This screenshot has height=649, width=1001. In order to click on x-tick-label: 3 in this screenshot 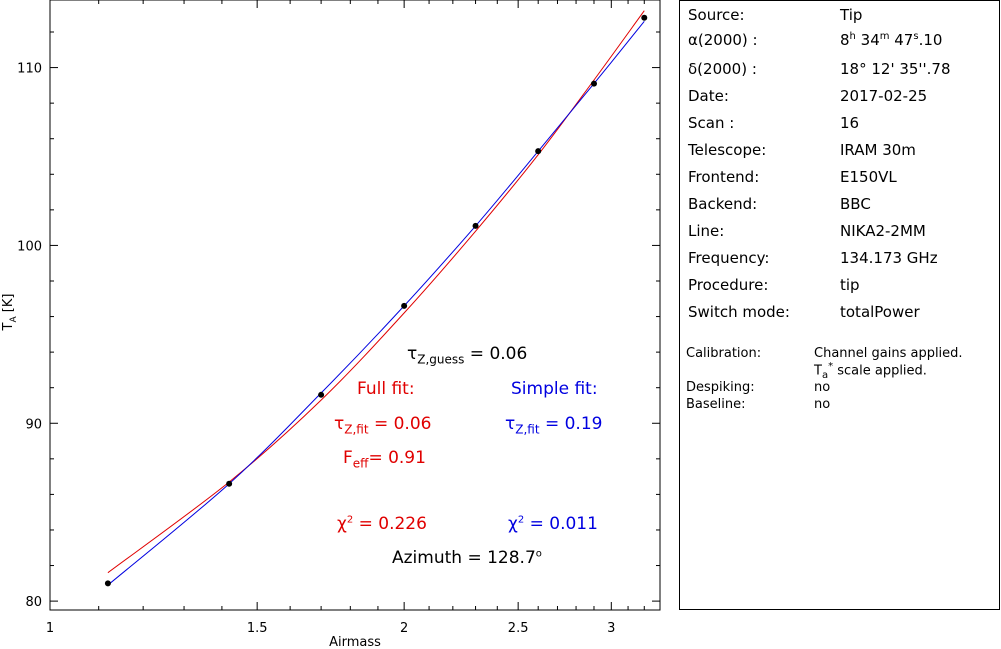, I will do `click(611, 628)`.